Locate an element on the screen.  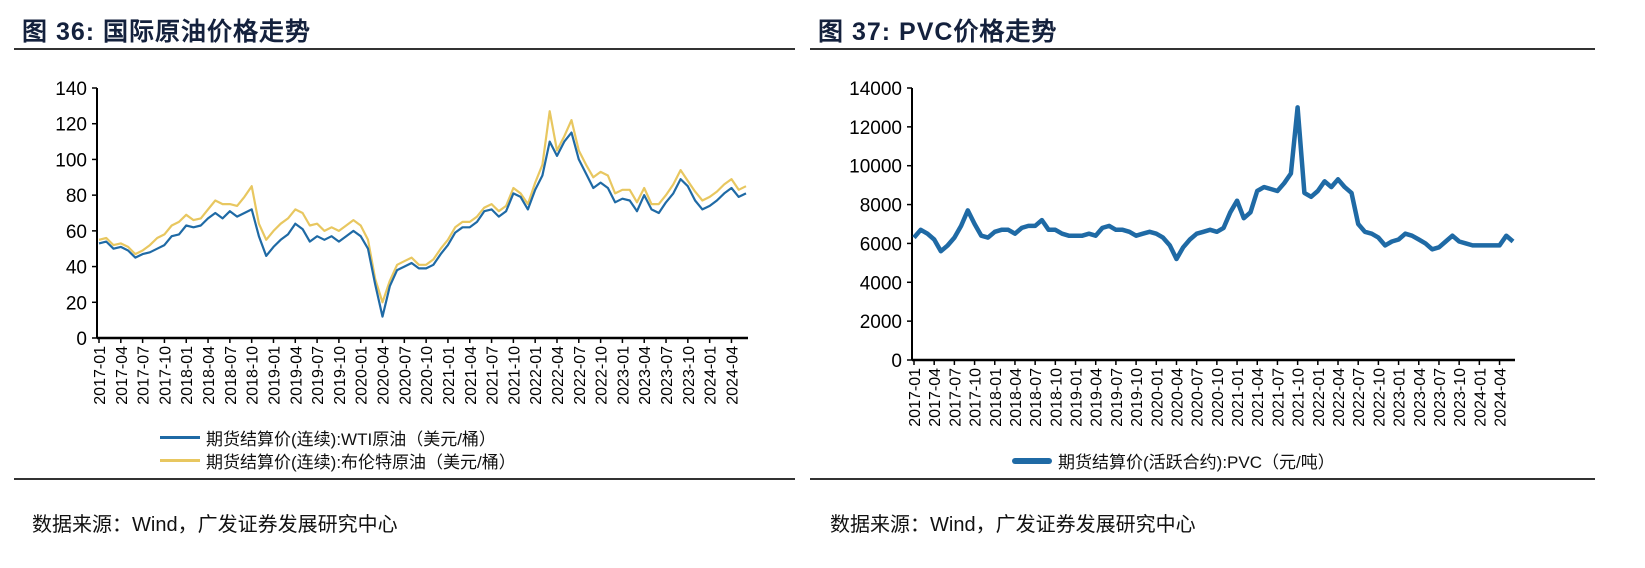
y-tick-label: 8000 is located at coordinates (881, 206).